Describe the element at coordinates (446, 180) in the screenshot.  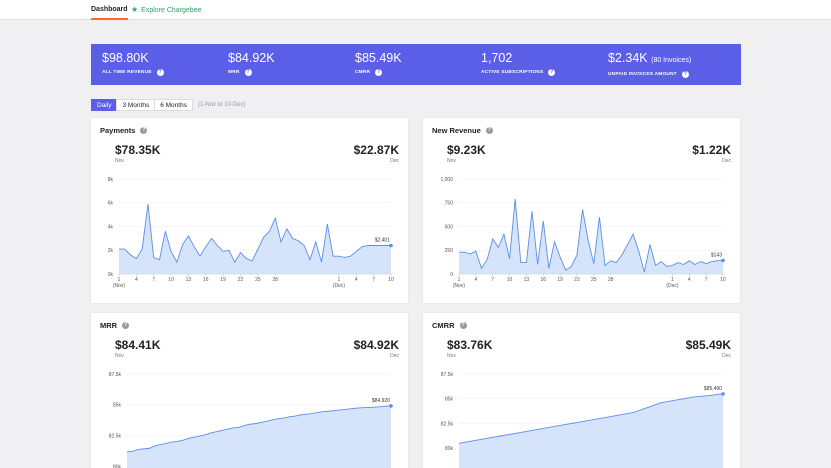
I see `y-tick-label: 1,000` at that location.